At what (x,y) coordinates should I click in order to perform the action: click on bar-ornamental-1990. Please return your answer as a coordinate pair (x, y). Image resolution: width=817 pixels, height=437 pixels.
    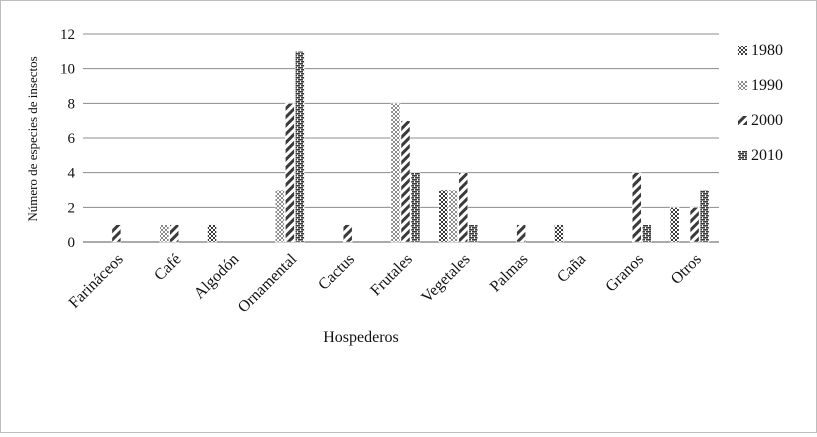
    Looking at the image, I should click on (280, 216).